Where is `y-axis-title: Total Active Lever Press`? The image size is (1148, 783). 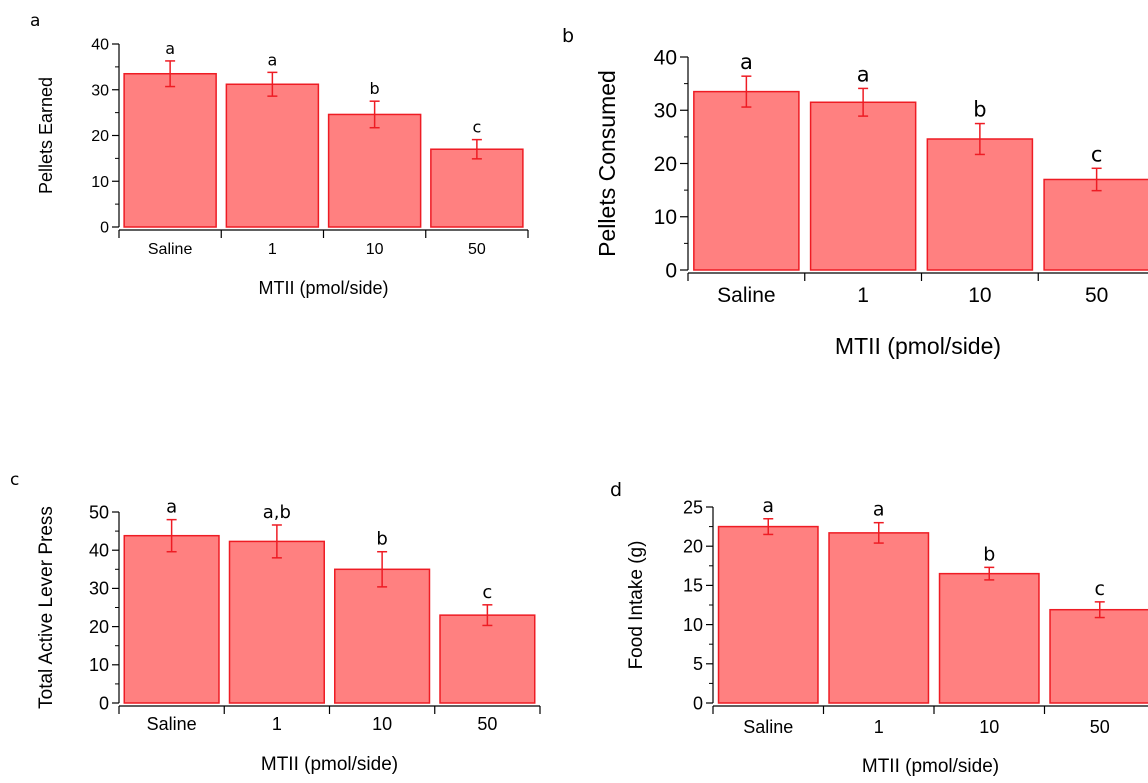
y-axis-title: Total Active Lever Press is located at coordinates (46, 607).